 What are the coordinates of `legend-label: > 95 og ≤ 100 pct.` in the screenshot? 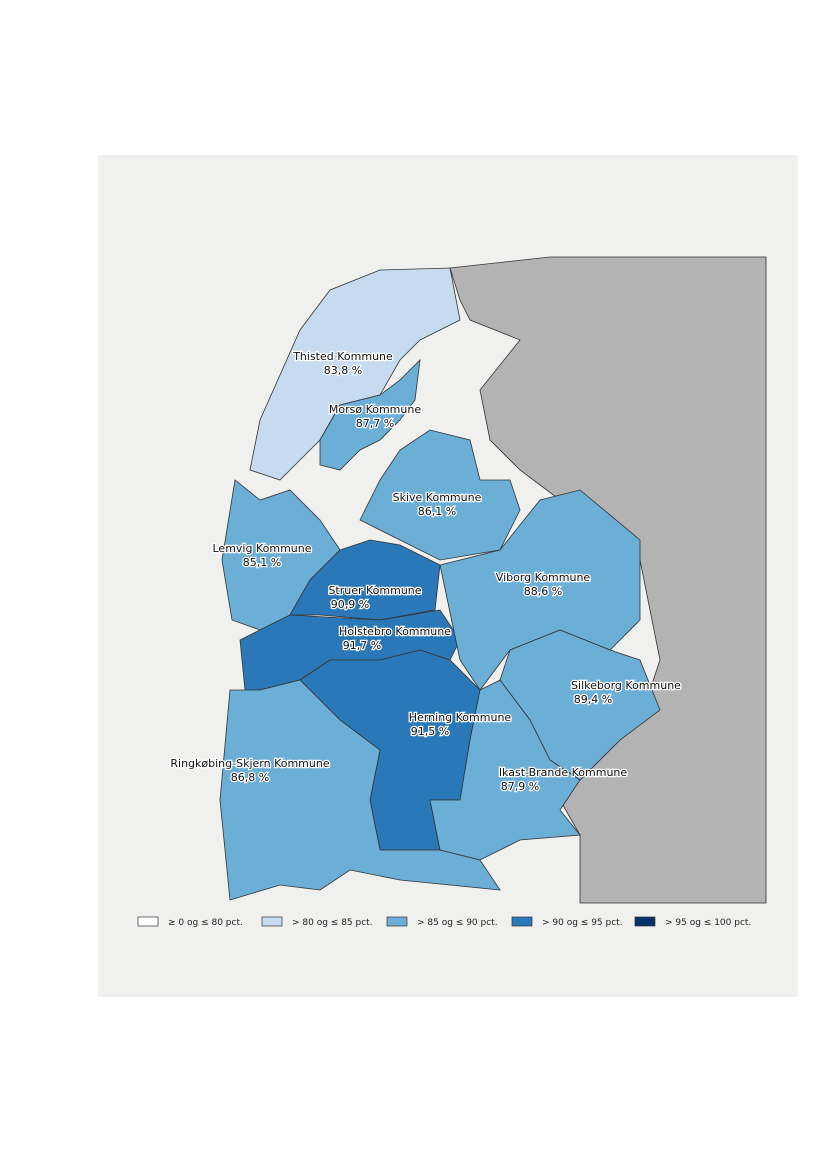 It's located at (708, 923).